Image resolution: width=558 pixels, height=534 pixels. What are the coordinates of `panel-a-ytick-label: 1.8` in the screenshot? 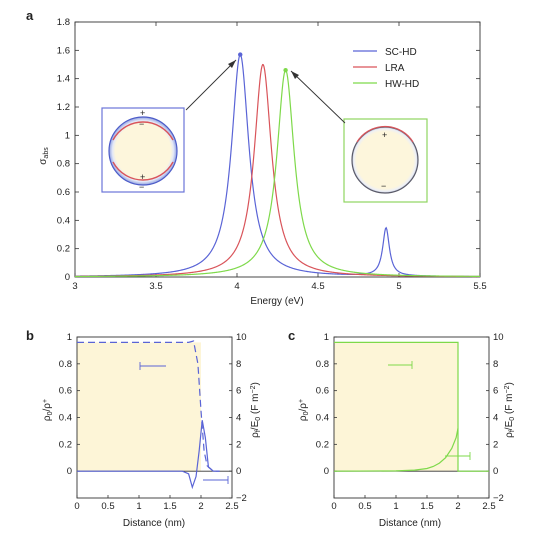 It's located at (63, 22).